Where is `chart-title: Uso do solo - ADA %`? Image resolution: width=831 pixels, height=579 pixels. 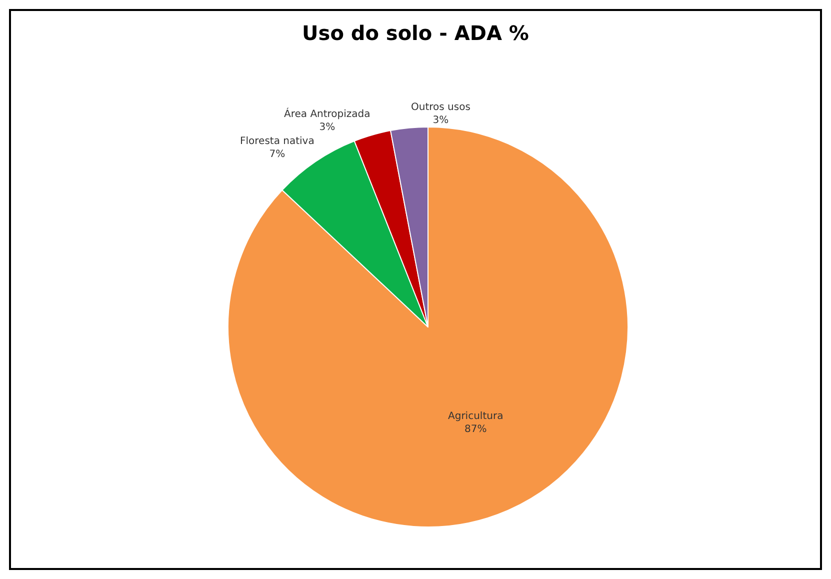 chart-title: Uso do solo - ADA % is located at coordinates (415, 33).